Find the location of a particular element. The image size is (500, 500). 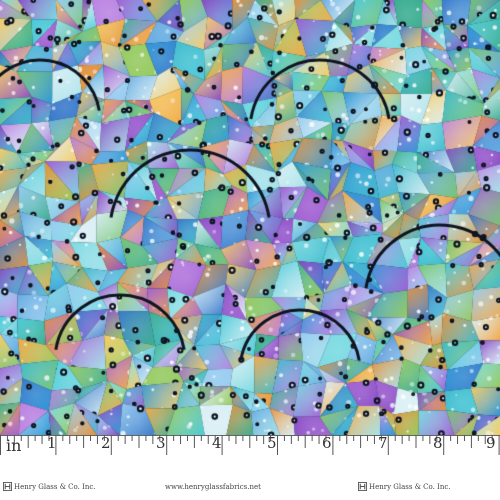

ruler-unit-label: in is located at coordinates (14, 445).